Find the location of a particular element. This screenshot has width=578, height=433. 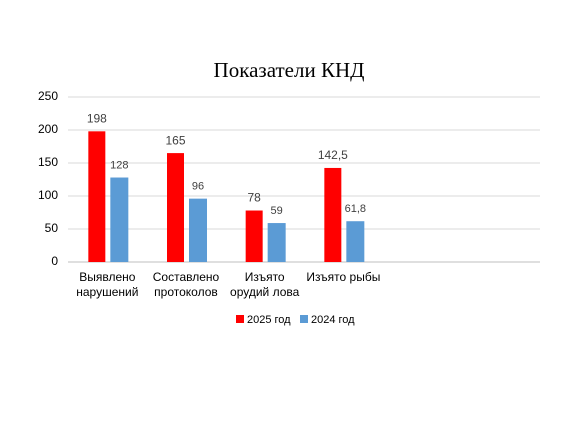

data-label: 61,8 is located at coordinates (355, 209).